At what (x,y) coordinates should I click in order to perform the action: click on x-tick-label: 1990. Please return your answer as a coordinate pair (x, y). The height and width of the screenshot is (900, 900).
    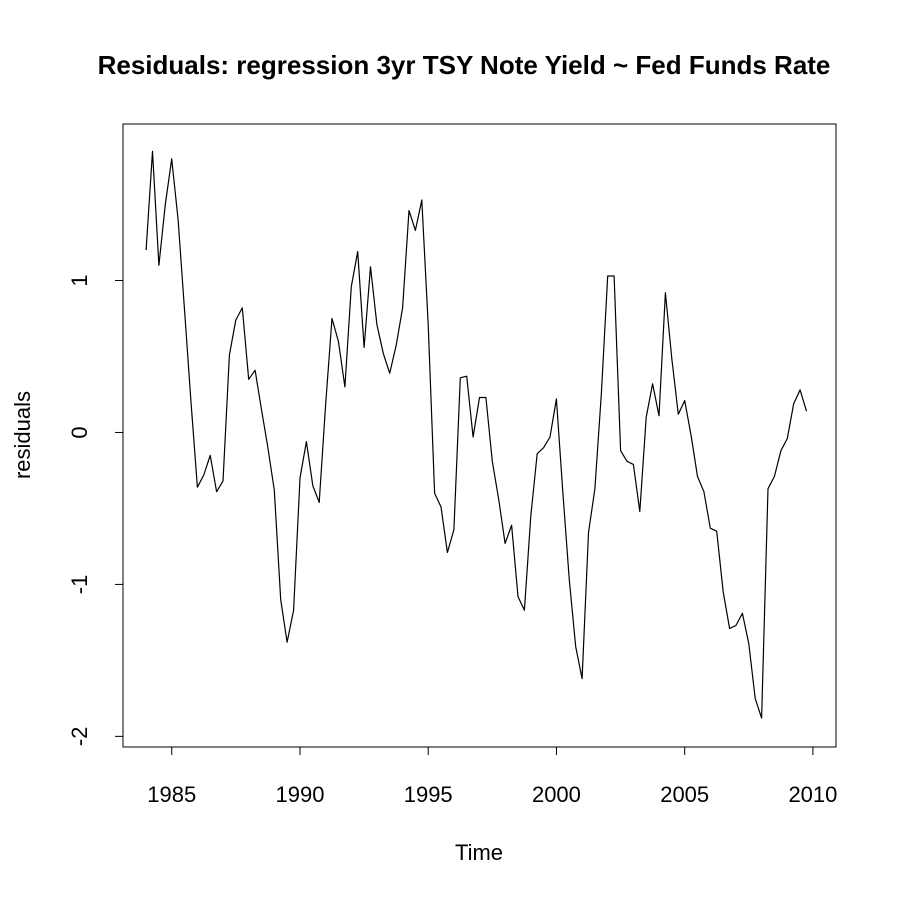
    Looking at the image, I should click on (299, 794).